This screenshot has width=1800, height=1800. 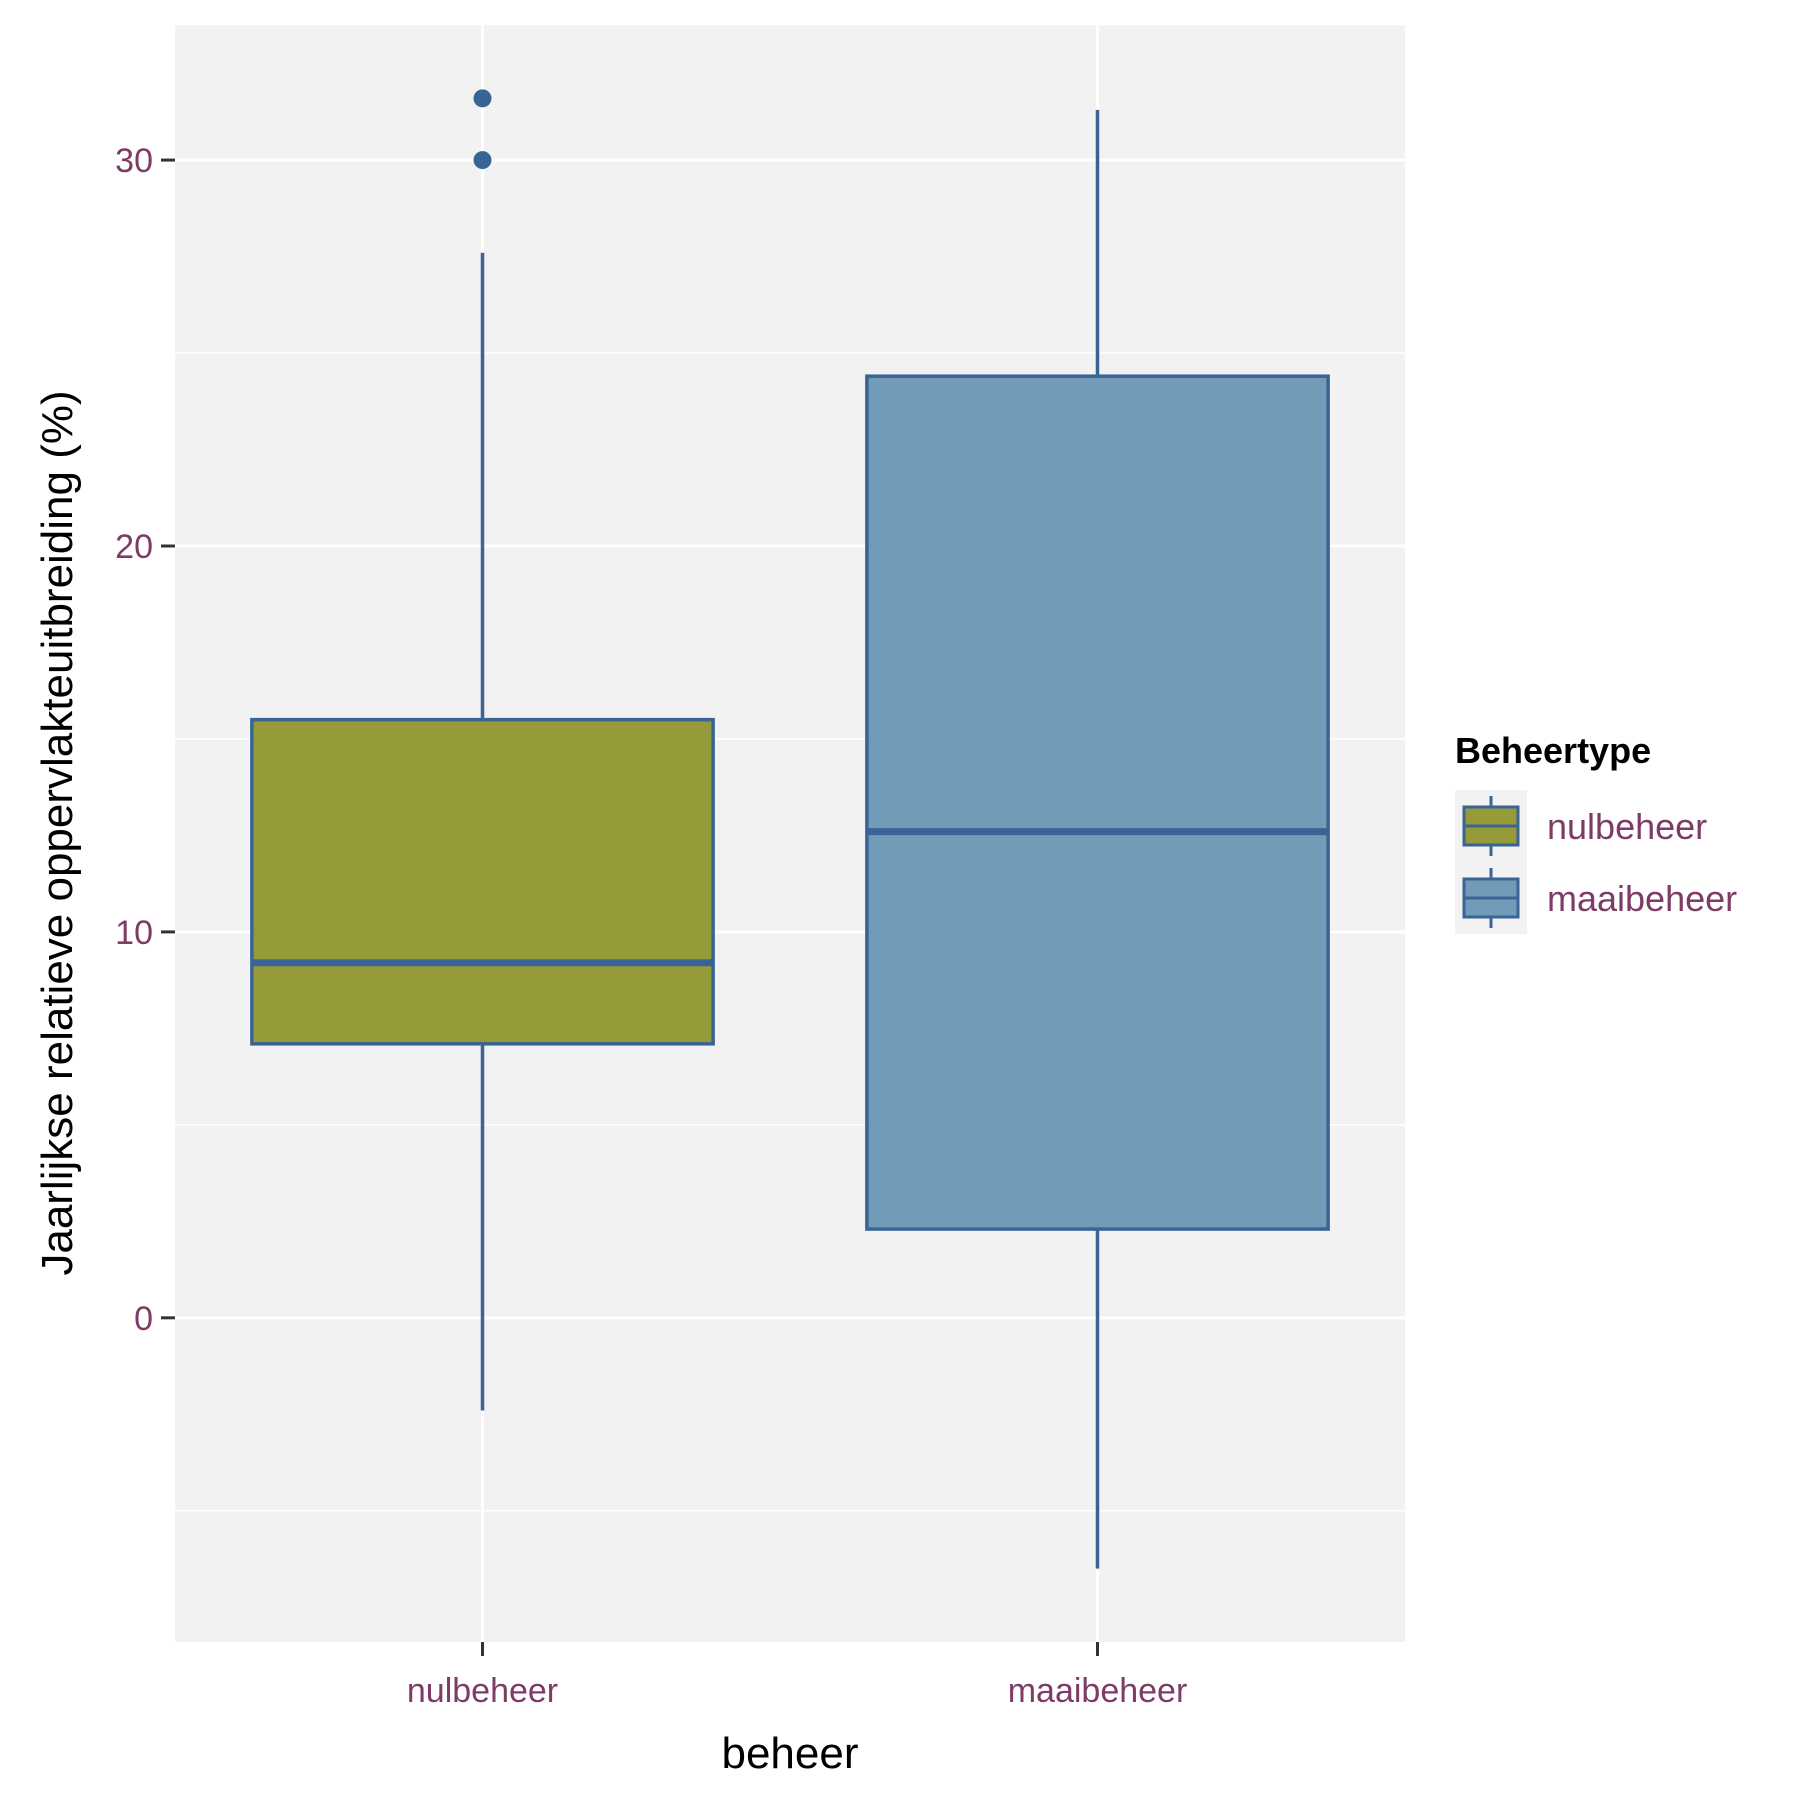 What do you see at coordinates (789, 1753) in the screenshot?
I see `x-axis-title: beheer` at bounding box center [789, 1753].